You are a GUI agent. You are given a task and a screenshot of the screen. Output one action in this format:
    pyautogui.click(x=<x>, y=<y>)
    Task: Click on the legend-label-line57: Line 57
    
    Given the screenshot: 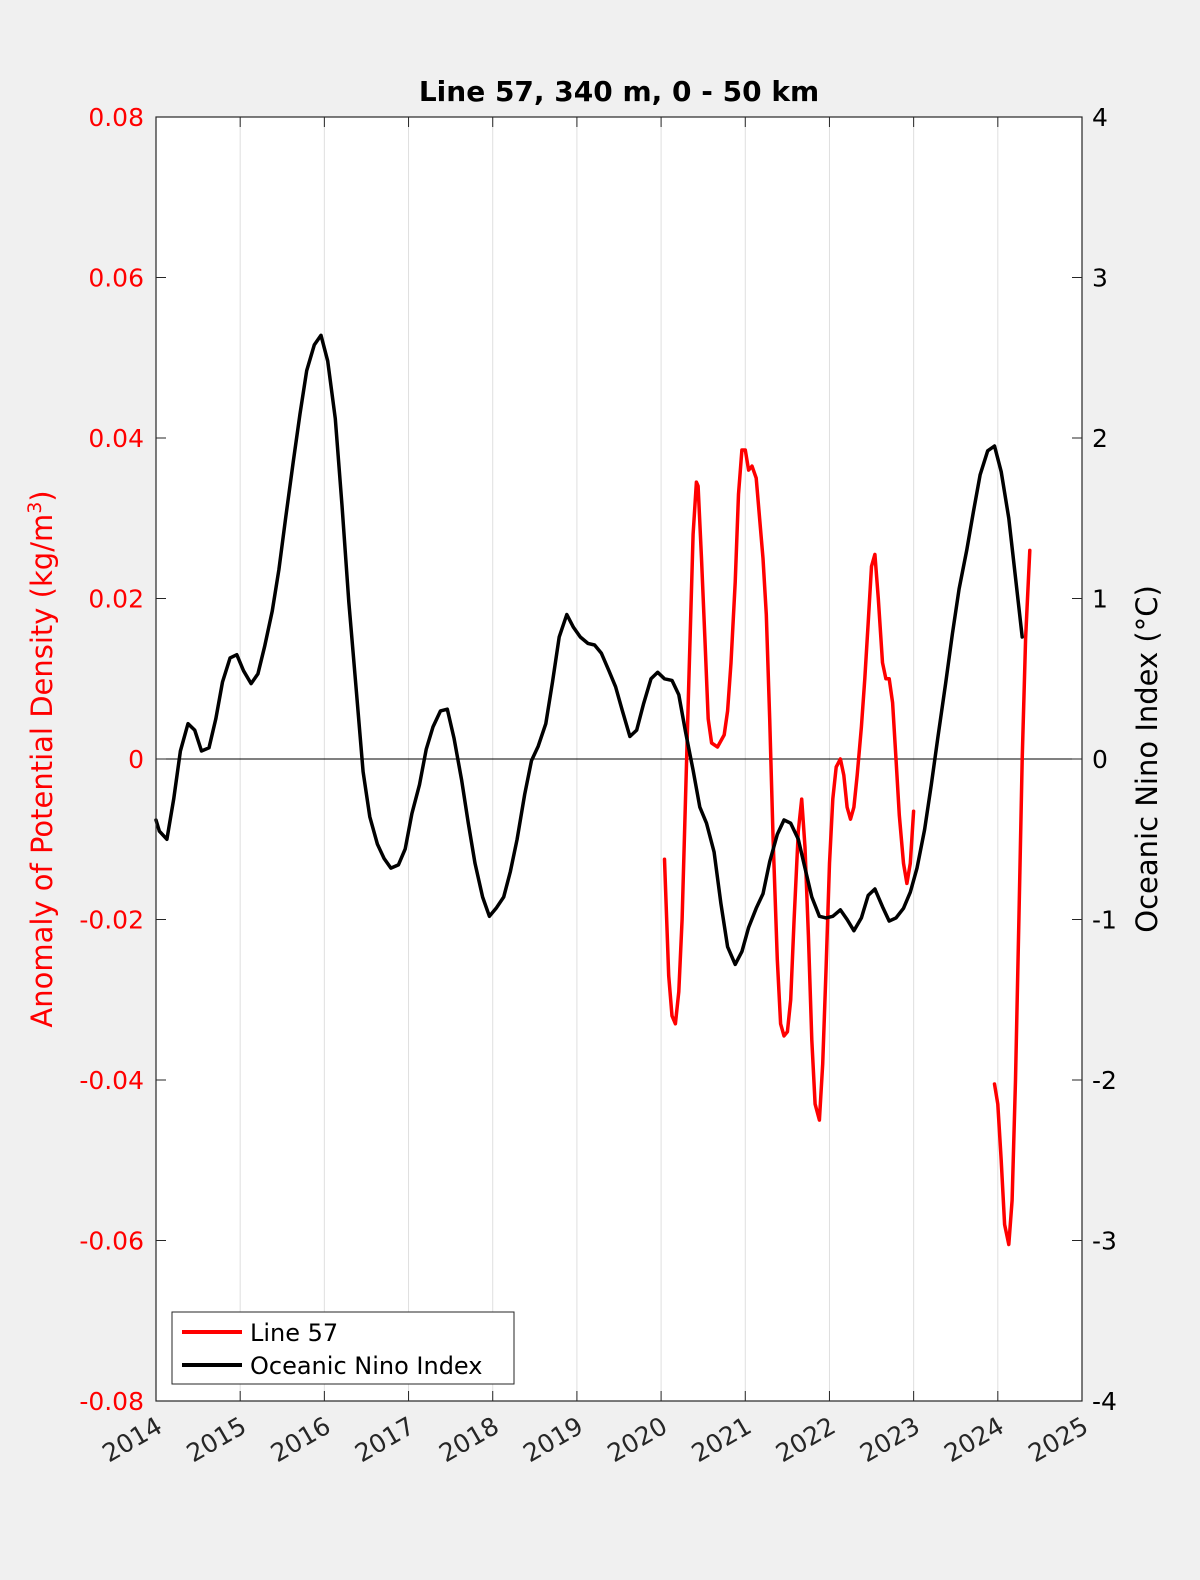 What is the action you would take?
    pyautogui.click(x=294, y=1333)
    